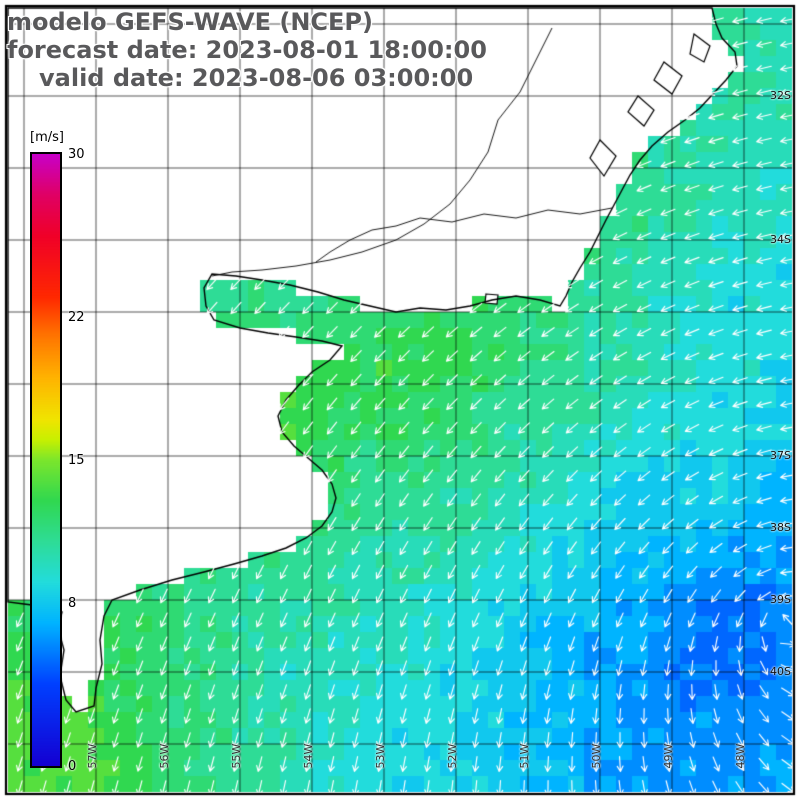 This screenshot has width=800, height=800. What do you see at coordinates (92, 756) in the screenshot?
I see `longitude-label: 57W` at bounding box center [92, 756].